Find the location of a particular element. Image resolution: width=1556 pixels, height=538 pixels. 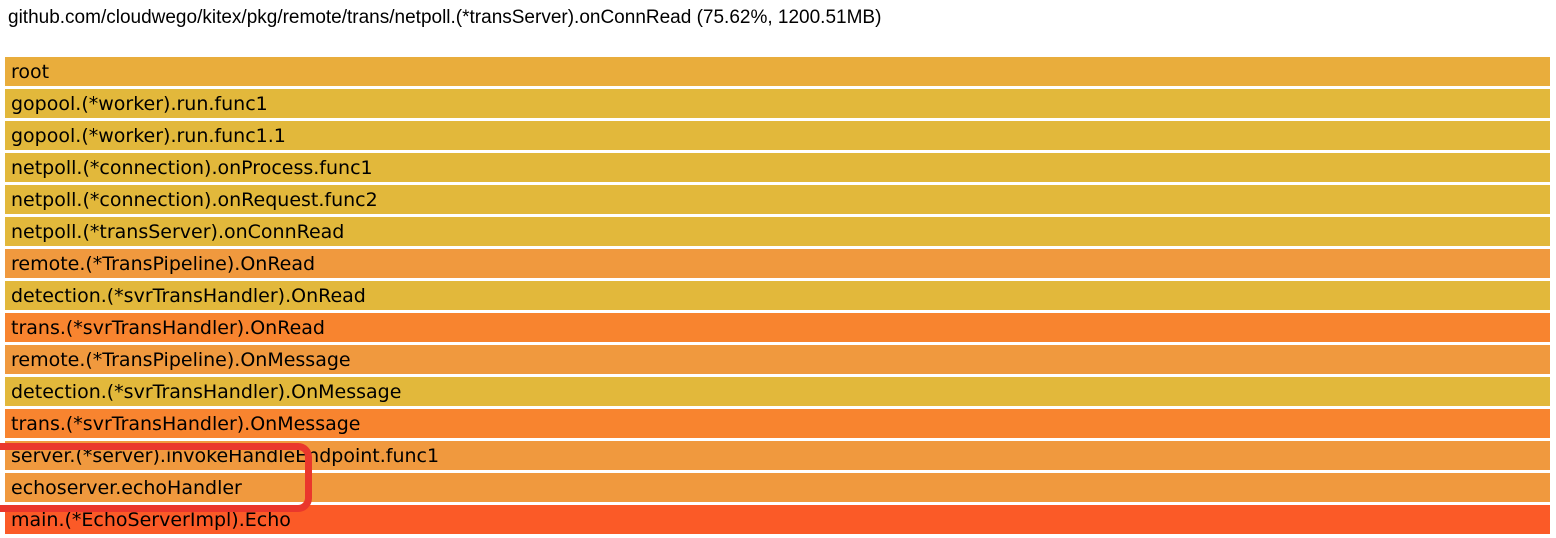

flame-frame-label: trans.(*svrTransHandler).OnRead is located at coordinates (168, 327).